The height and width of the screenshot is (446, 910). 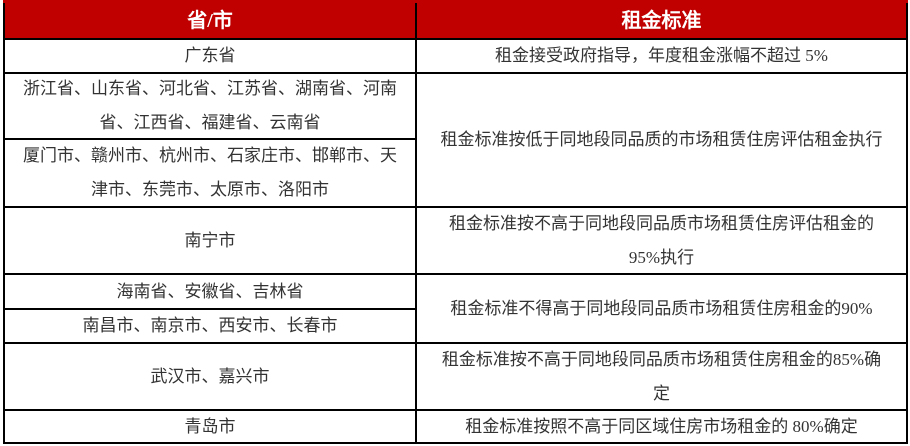 What do you see at coordinates (660, 375) in the screenshot?
I see `standard-cell: 租金标准按不高于同地段同品质市场租赁住房租金的85%确定` at bounding box center [660, 375].